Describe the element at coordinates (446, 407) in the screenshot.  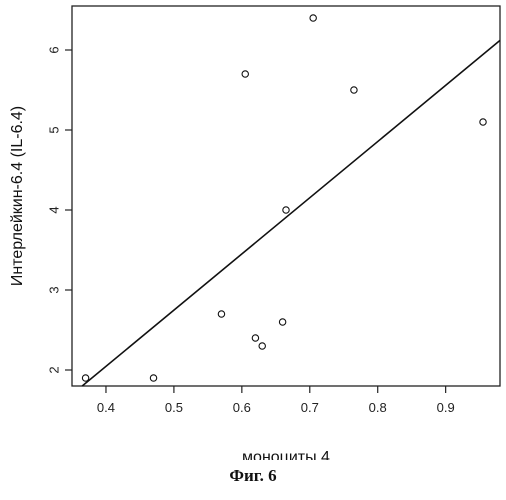
I see `x-tick-label: 0.9` at that location.